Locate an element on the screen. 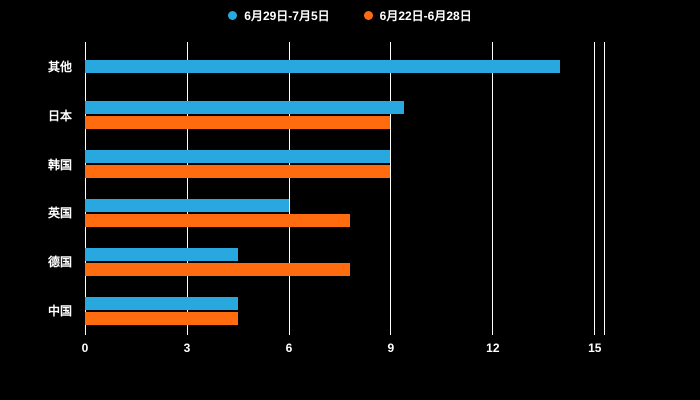 Image resolution: width=700 pixels, height=400 pixels. legend-marker-orange-icon is located at coordinates (368, 15).